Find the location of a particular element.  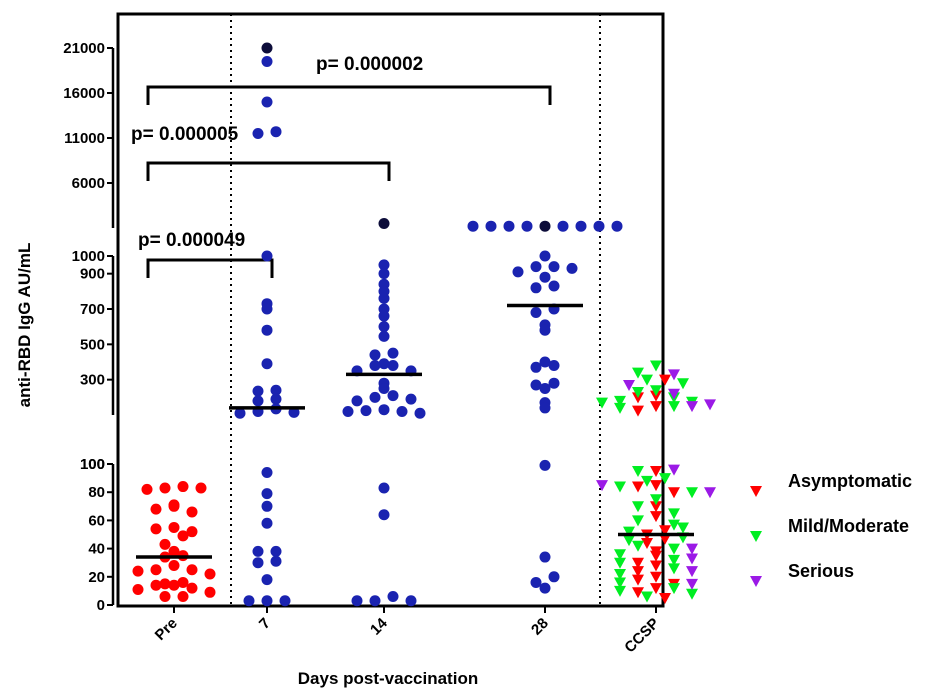

y-tick-label: 1000 is located at coordinates (88, 256).